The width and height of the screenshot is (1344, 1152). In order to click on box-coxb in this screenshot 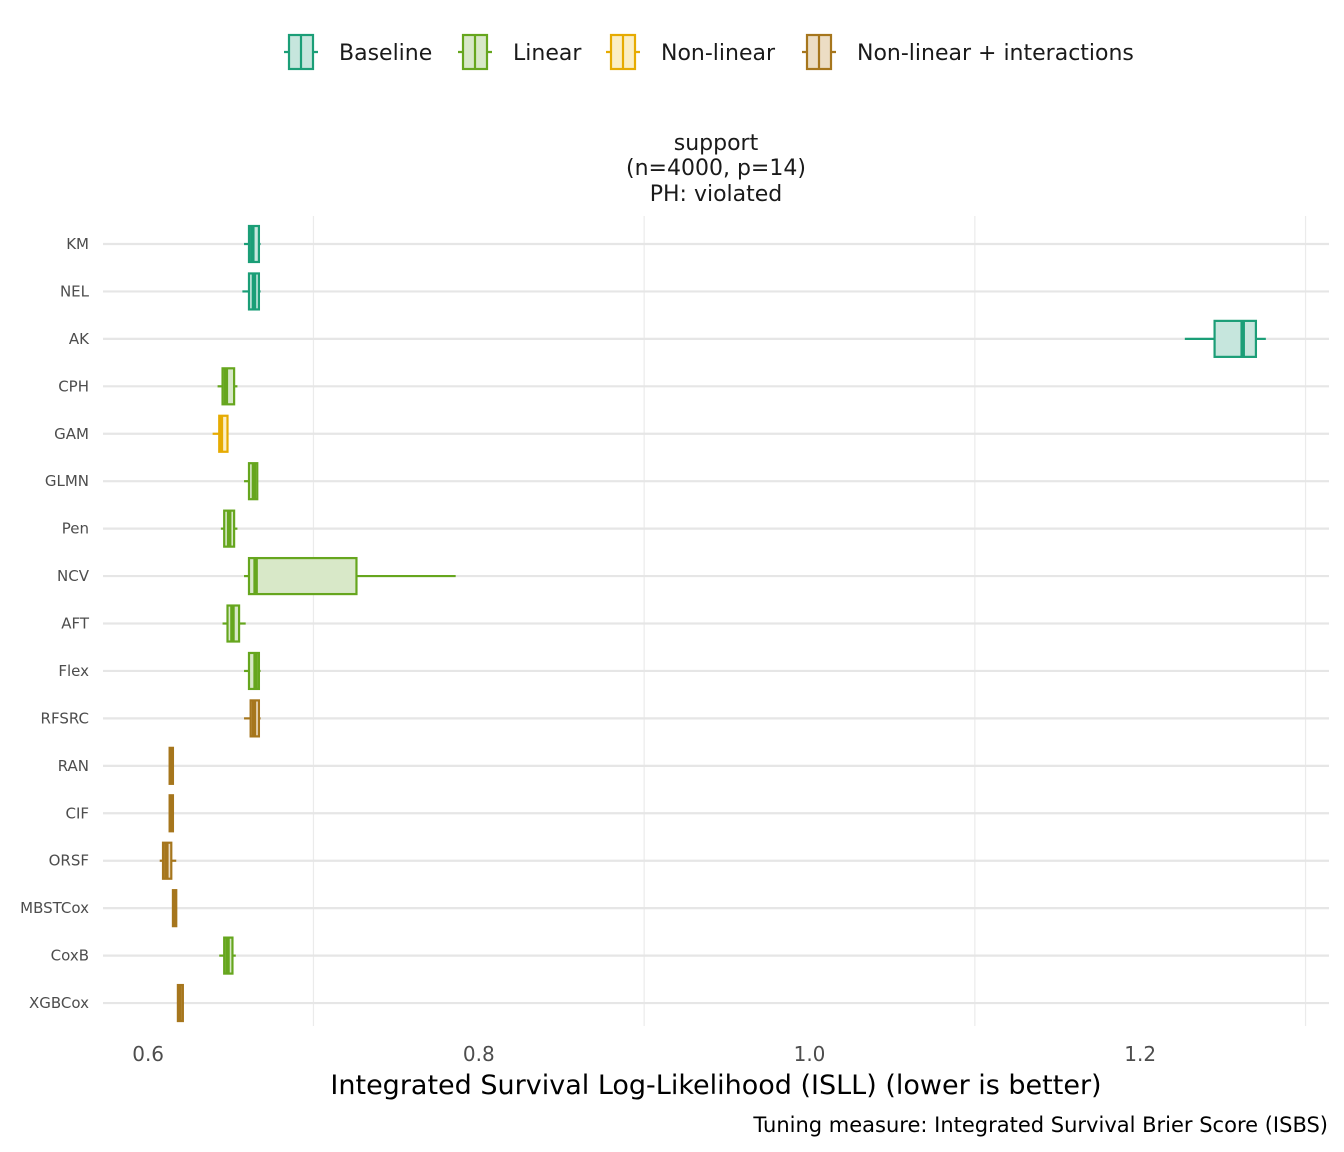, I will do `click(227, 955)`.